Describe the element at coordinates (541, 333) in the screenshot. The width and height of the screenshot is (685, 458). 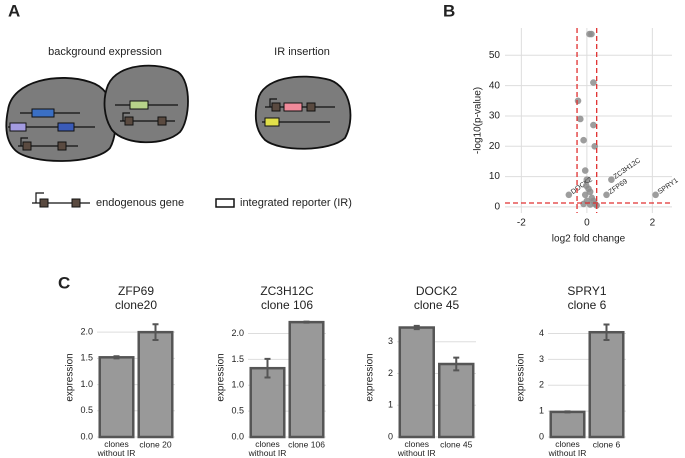
I see `y-tick-label: 4` at that location.